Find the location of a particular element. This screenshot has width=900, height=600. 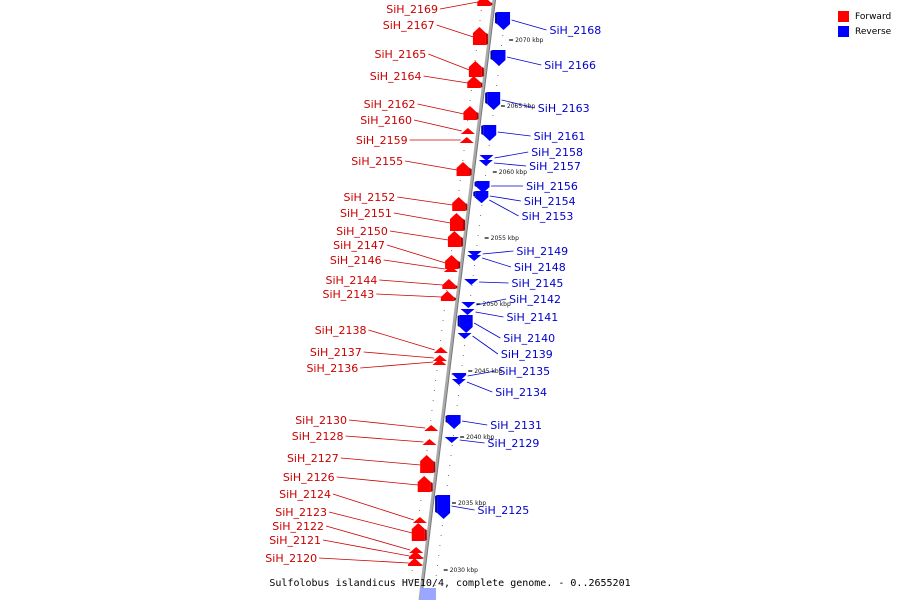

forward-gene-label: SiH_2122 is located at coordinates (298, 526).